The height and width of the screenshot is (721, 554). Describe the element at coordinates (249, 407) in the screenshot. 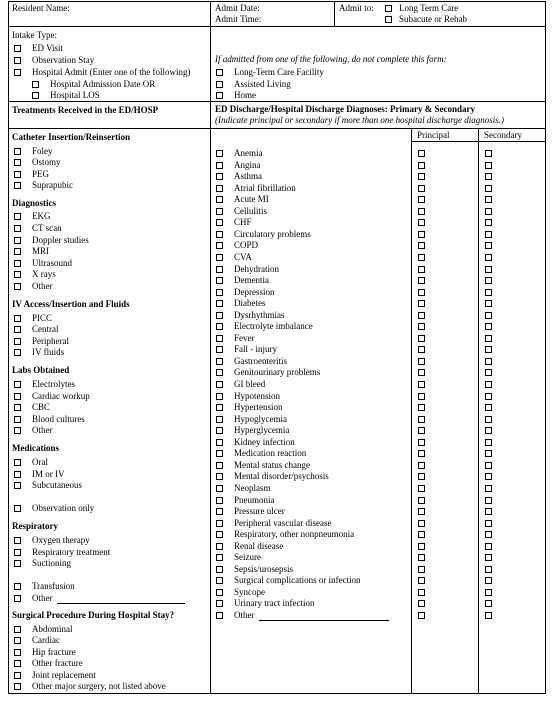

I see `diagnosis-row: Hypertension` at that location.